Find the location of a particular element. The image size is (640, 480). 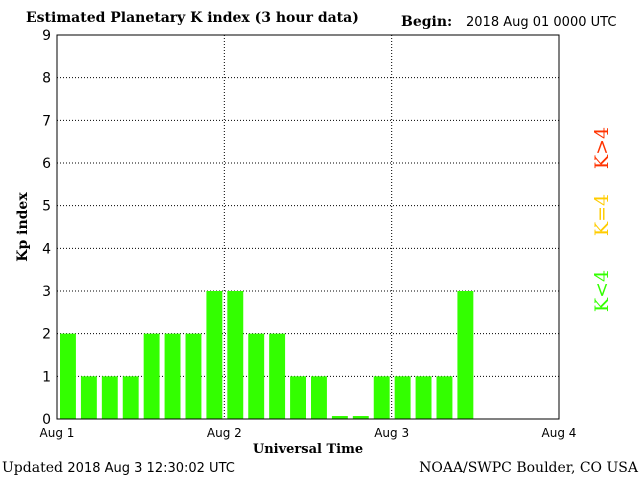

x-axis-label: Universal Time is located at coordinates (308, 449).